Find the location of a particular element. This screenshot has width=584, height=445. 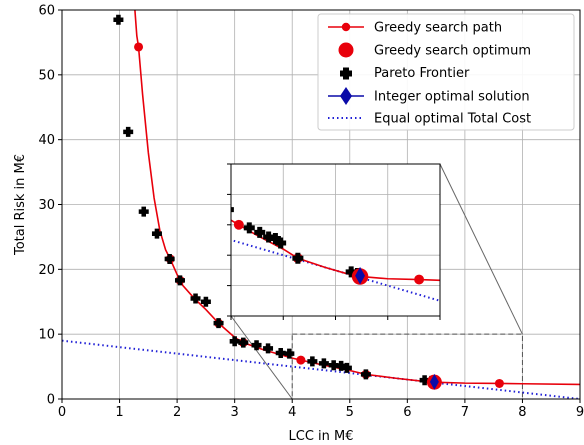

y-tick-label: 0 is located at coordinates (51, 400).